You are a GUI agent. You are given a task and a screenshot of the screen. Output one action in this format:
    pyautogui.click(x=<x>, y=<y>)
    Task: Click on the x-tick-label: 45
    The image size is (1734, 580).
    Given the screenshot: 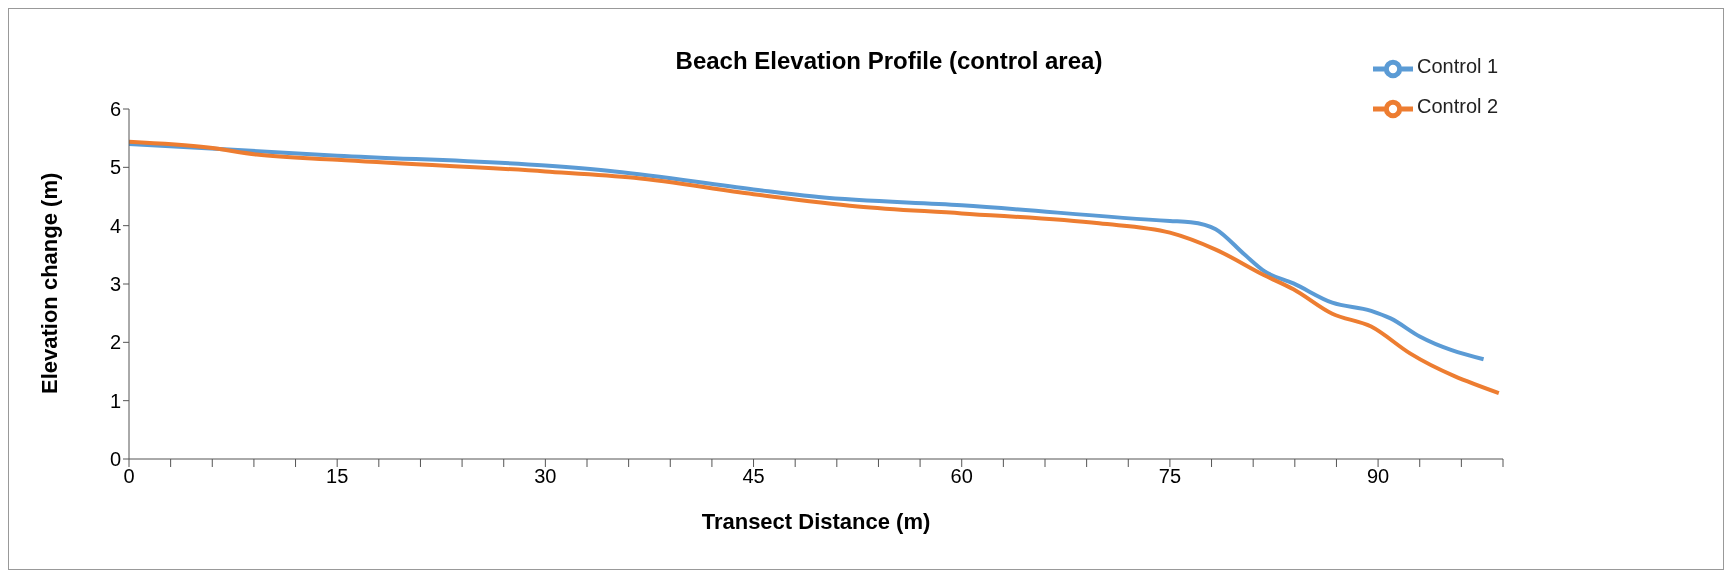 What is the action you would take?
    pyautogui.click(x=753, y=476)
    